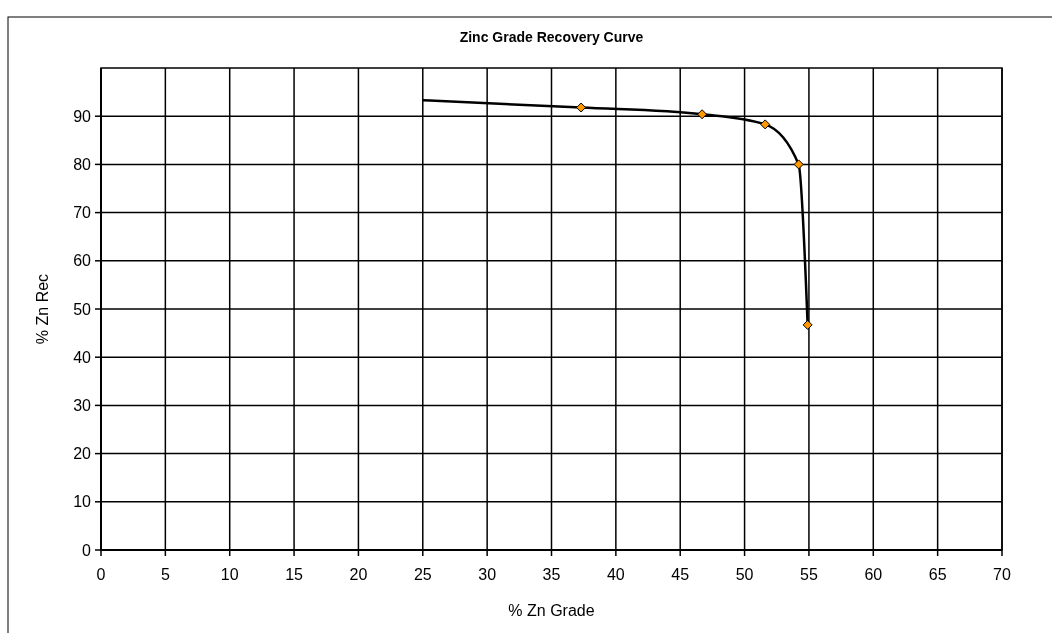 The height and width of the screenshot is (633, 1052). I want to click on y-tick-label: 30, so click(82, 405).